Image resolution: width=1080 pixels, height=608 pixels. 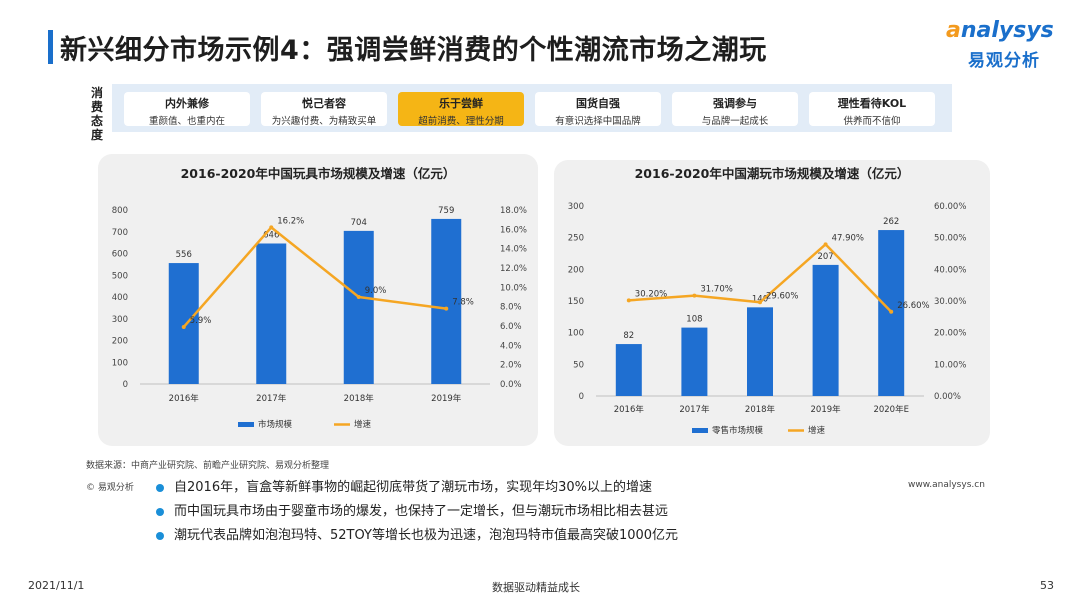 I want to click on y-left-tick-label: 50, so click(x=578, y=365).